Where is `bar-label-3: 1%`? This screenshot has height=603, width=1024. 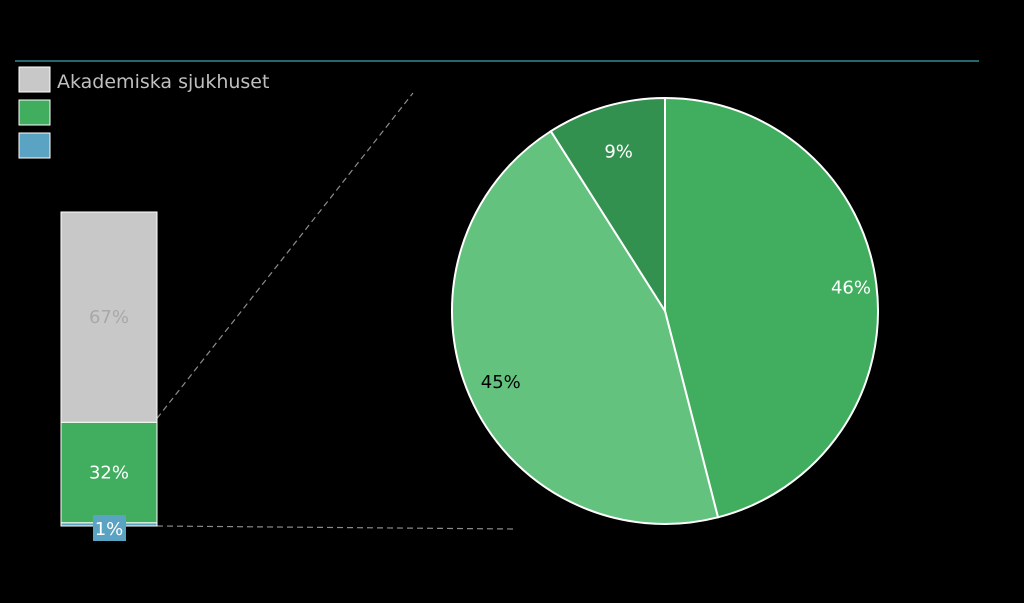
bar-label-3: 1% is located at coordinates (109, 529).